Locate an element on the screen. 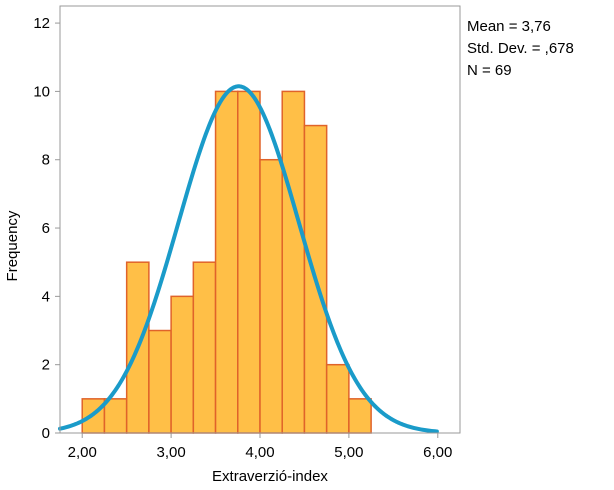 Image resolution: width=614 pixels, height=490 pixels. y-tick-label-2: 4 is located at coordinates (46, 296).